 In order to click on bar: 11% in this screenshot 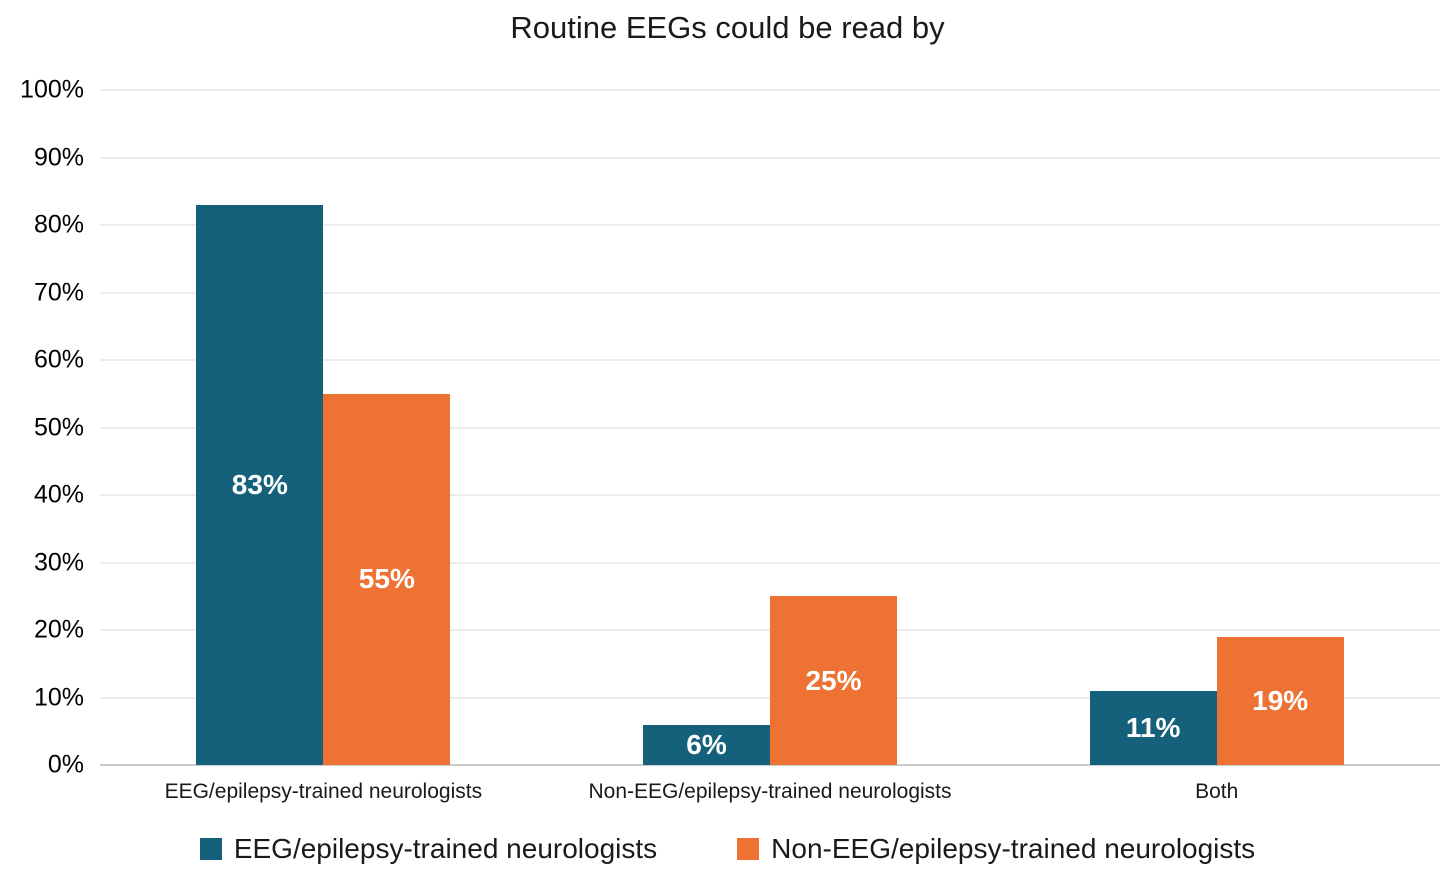, I will do `click(1153, 727)`.